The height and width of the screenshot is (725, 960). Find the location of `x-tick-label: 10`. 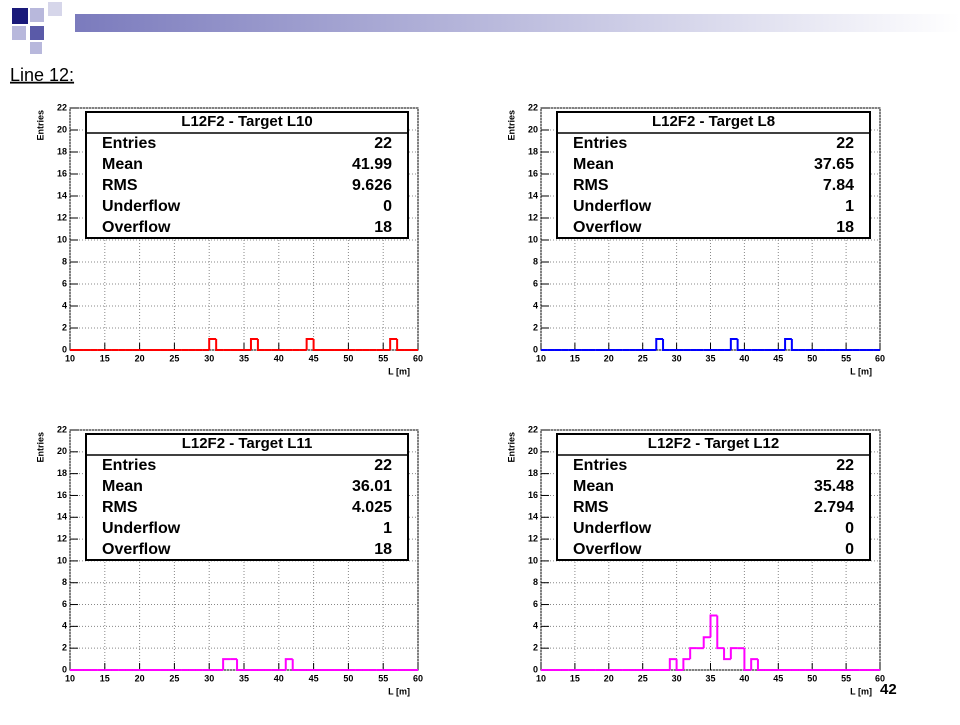

x-tick-label: 10 is located at coordinates (70, 678).